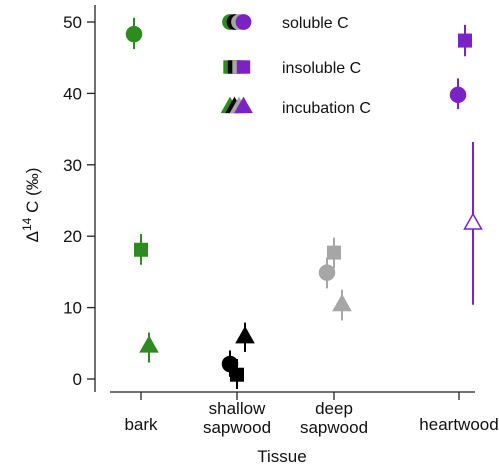 The width and height of the screenshot is (499, 468). What do you see at coordinates (72, 236) in the screenshot?
I see `y-tick-label: 20` at bounding box center [72, 236].